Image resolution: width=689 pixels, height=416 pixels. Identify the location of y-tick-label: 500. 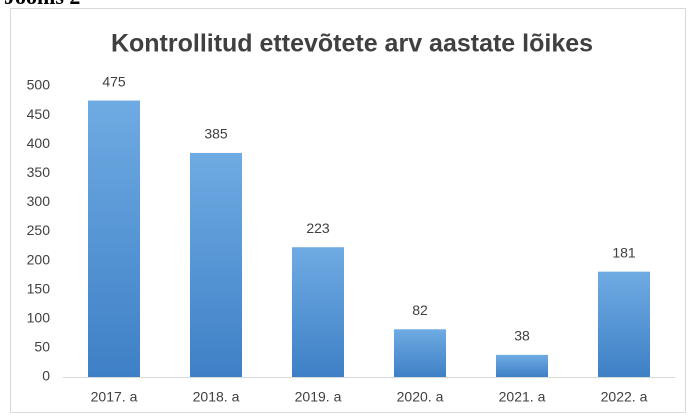
(39, 85).